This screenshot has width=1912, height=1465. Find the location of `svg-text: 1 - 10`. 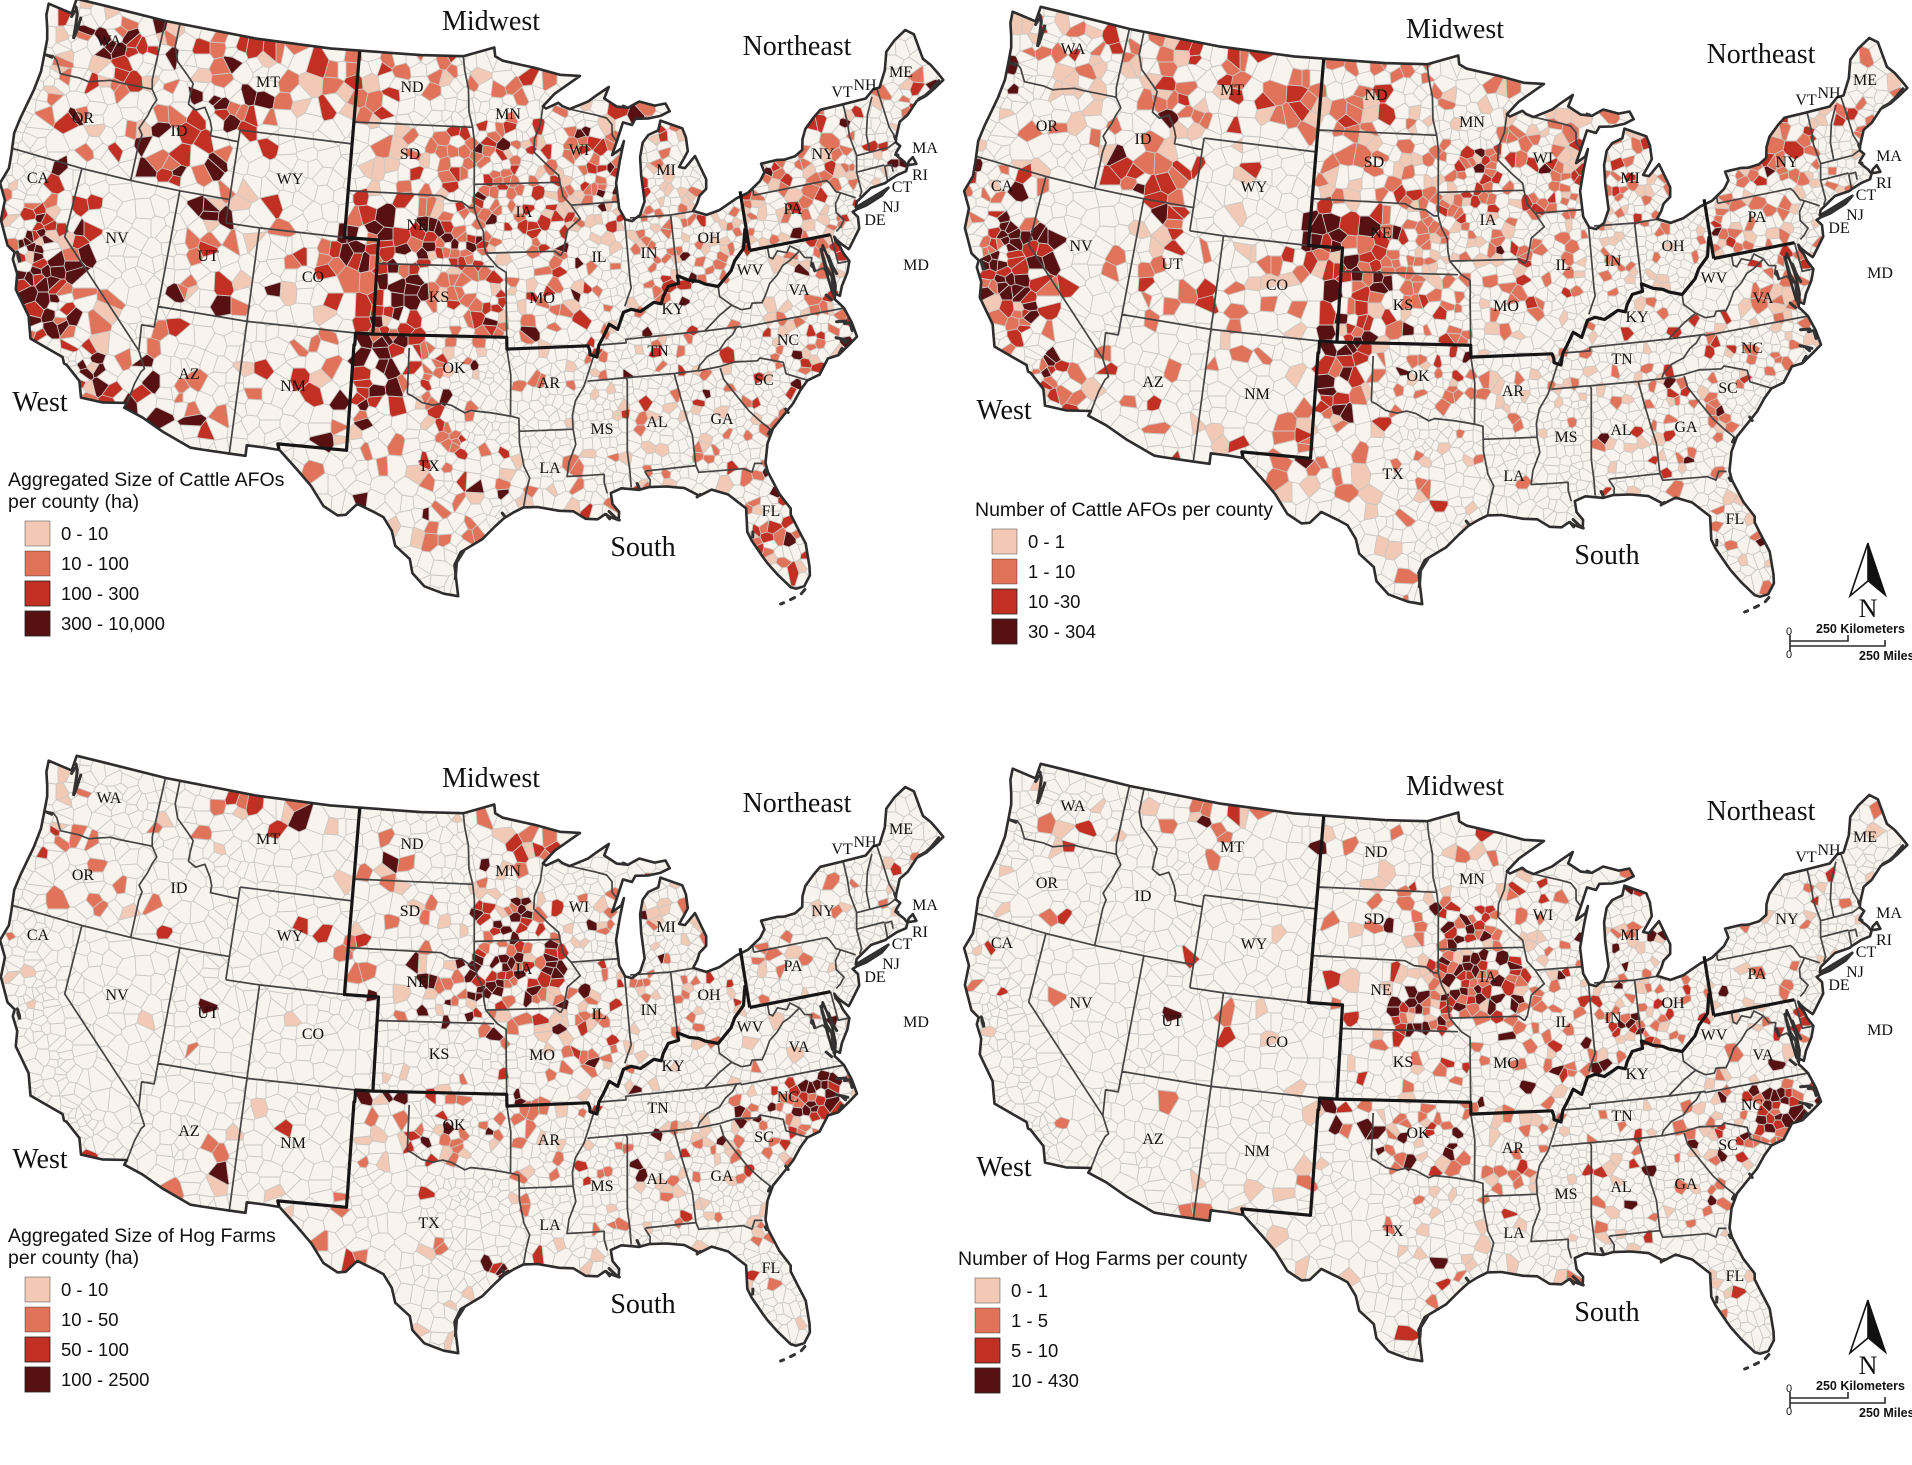

svg-text: 1 - 10 is located at coordinates (1051, 571).